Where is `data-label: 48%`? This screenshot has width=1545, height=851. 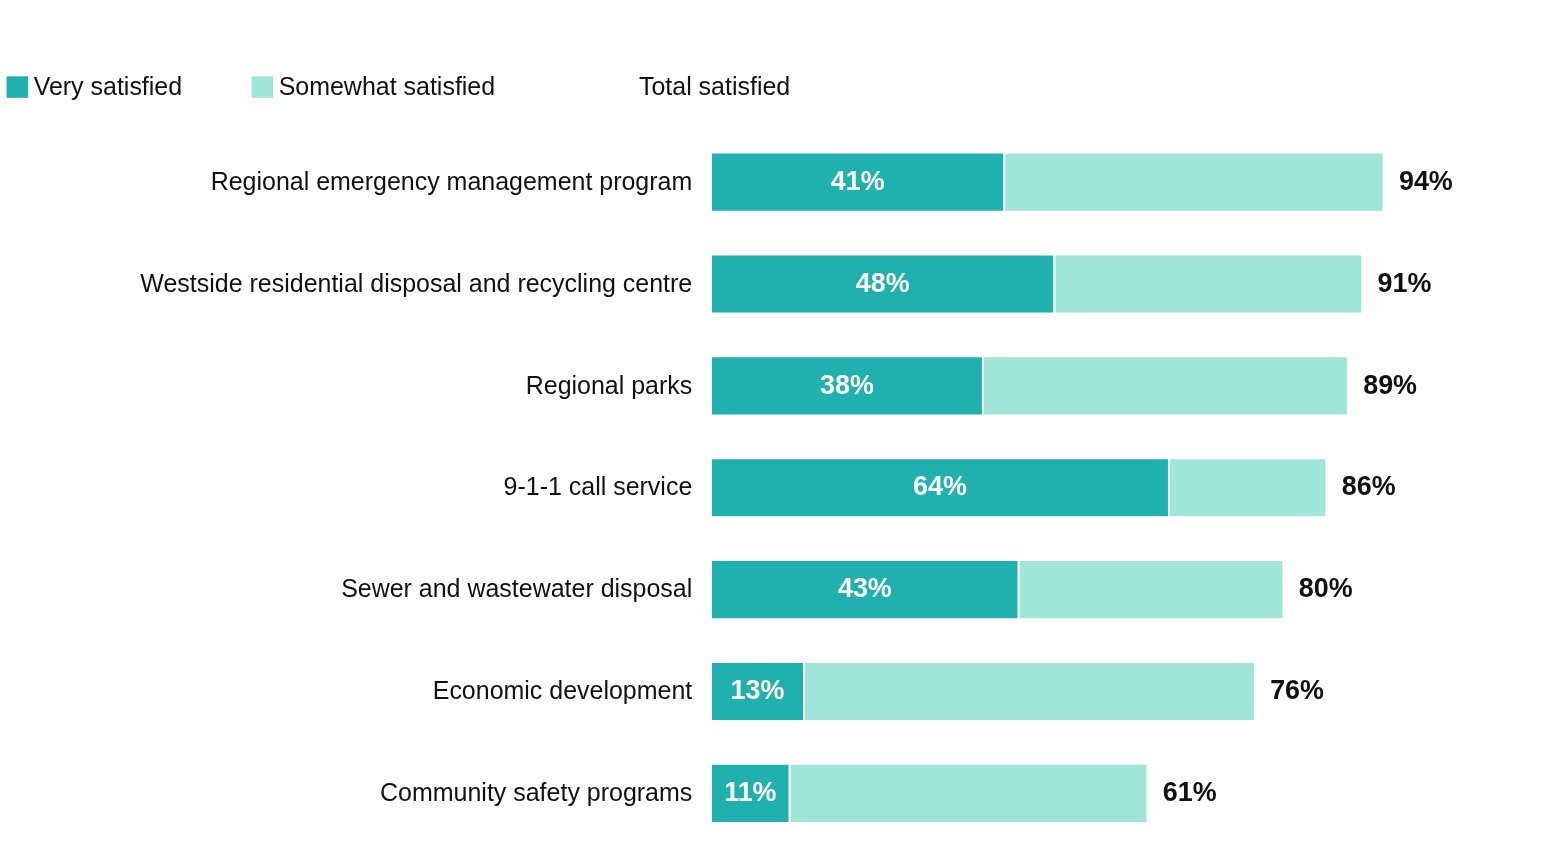
data-label: 48% is located at coordinates (882, 282).